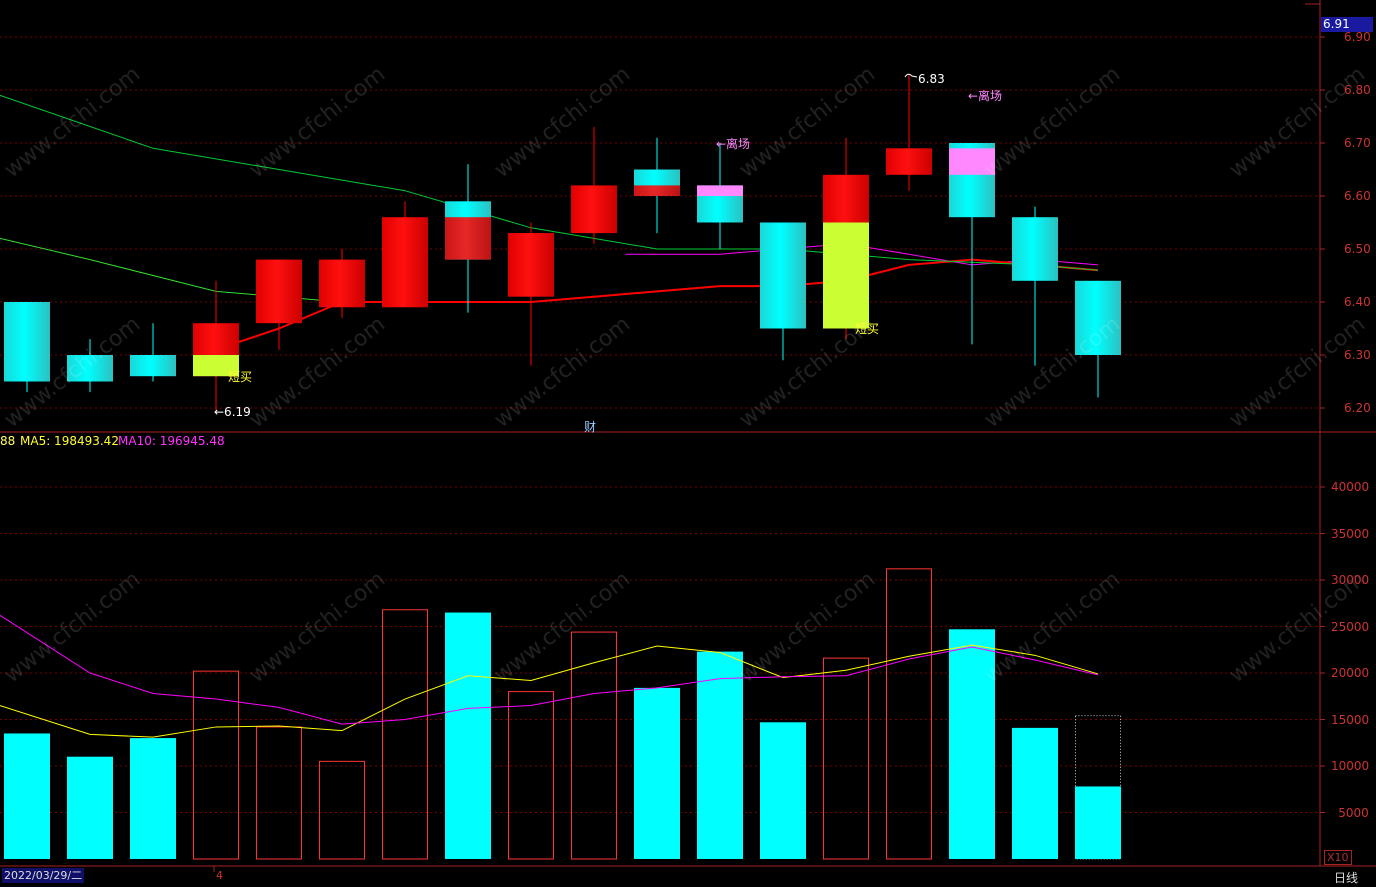 This screenshot has width=1376, height=887. Describe the element at coordinates (240, 377) in the screenshot. I see `buy-signal-label-1: 短买` at that location.